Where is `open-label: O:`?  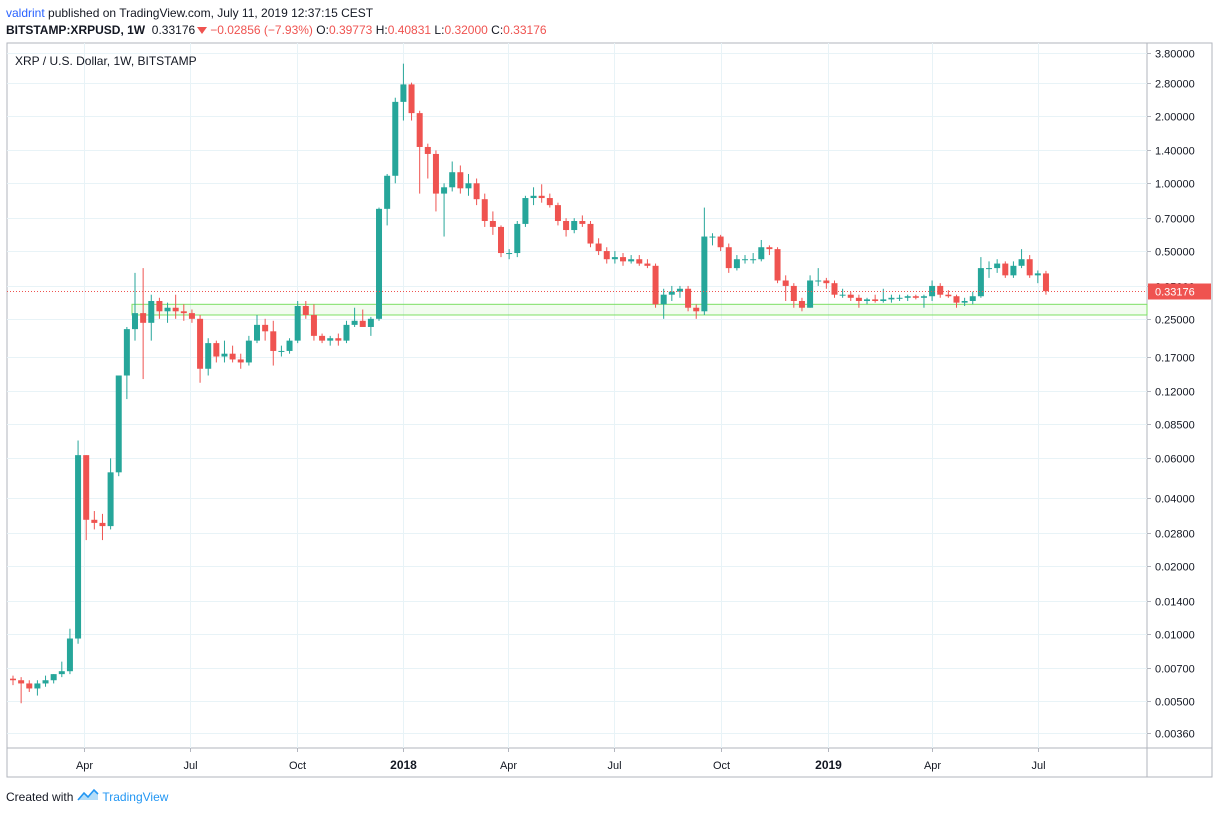 open-label: O: is located at coordinates (322, 30).